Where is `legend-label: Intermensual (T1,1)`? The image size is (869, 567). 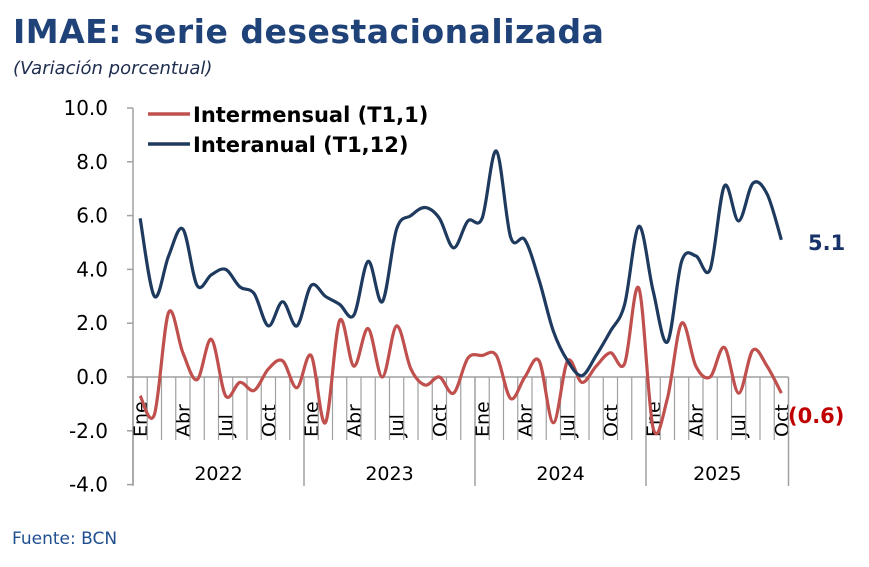
legend-label: Intermensual (T1,1) is located at coordinates (310, 115).